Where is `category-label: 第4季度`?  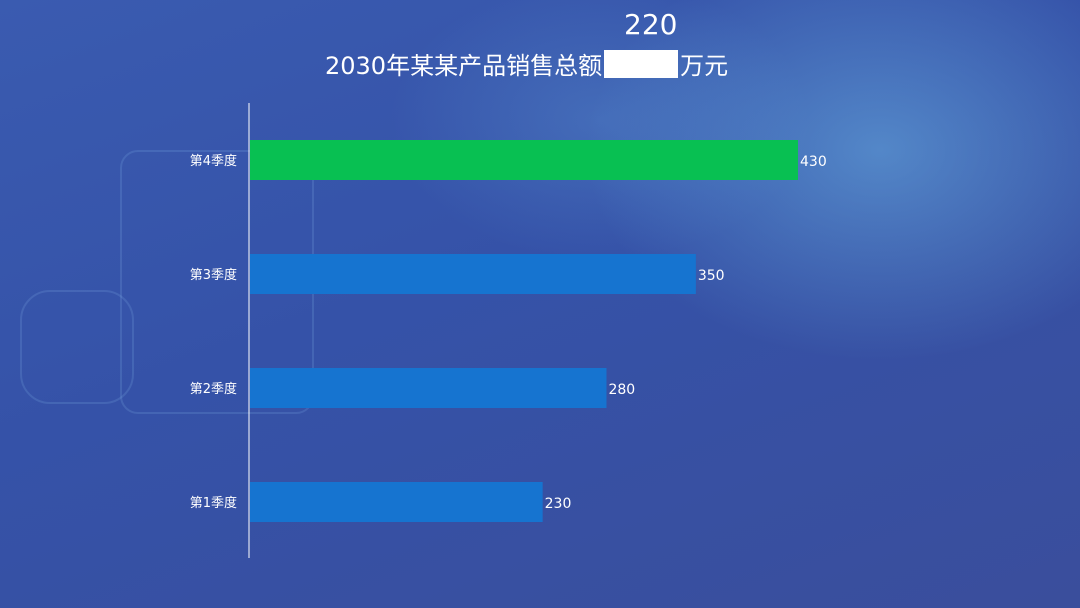 category-label: 第4季度 is located at coordinates (213, 161).